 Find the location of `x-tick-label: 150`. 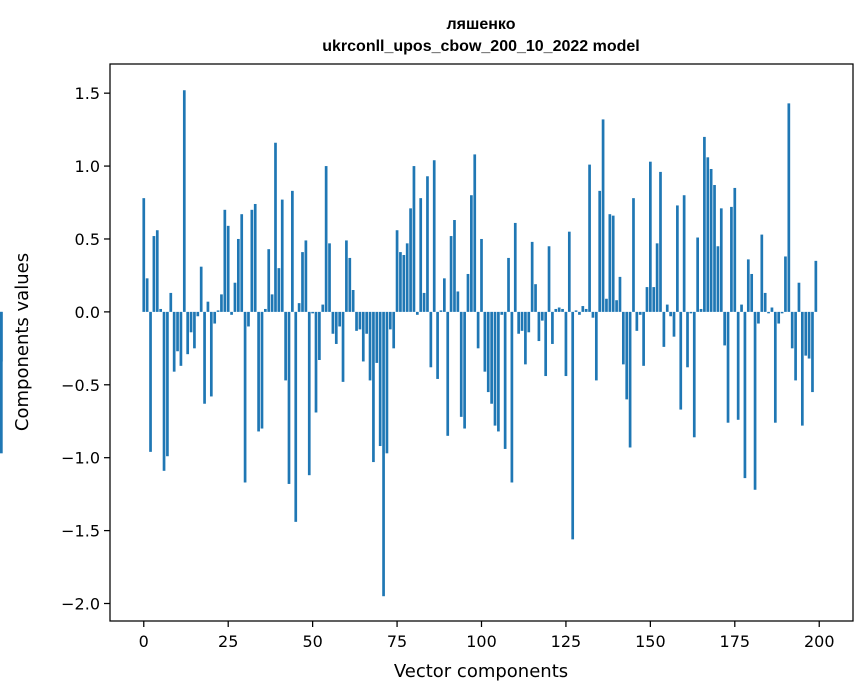

x-tick-label: 150 is located at coordinates (650, 641).